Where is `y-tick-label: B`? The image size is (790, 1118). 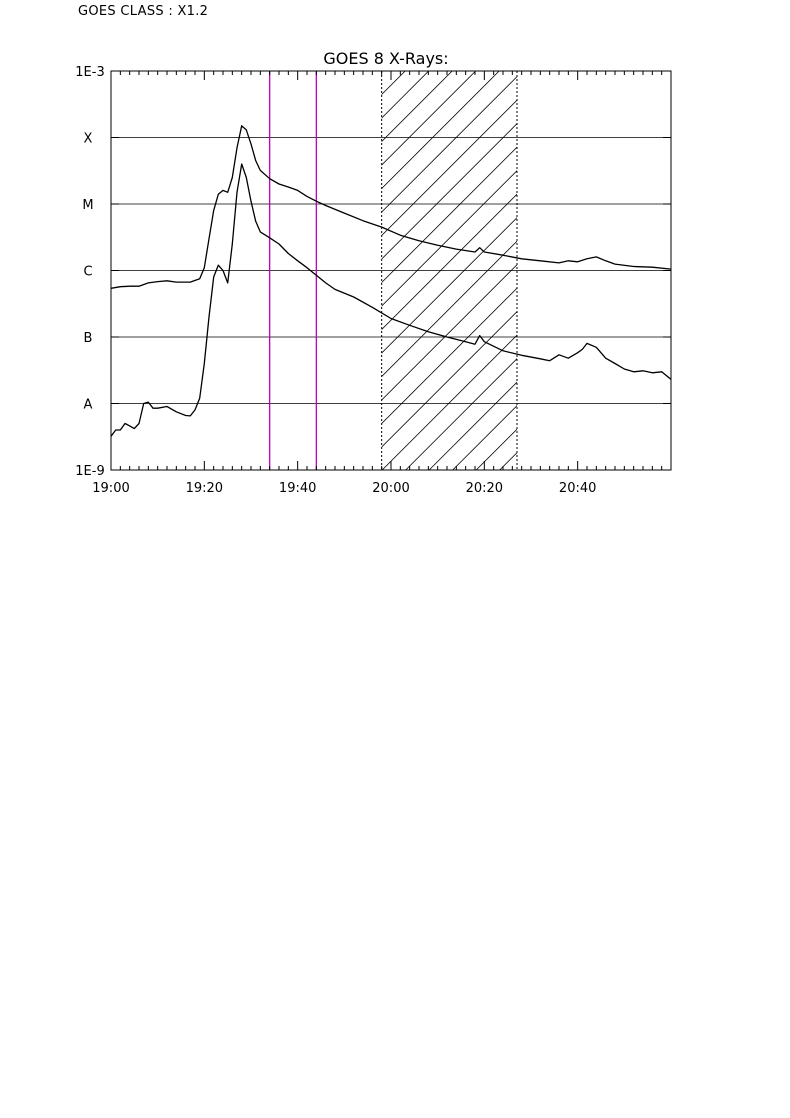 y-tick-label: B is located at coordinates (88, 338).